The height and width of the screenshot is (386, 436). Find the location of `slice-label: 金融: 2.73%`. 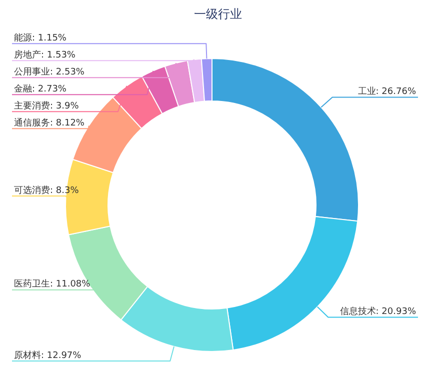

slice-label: 金融: 2.73% is located at coordinates (40, 88).